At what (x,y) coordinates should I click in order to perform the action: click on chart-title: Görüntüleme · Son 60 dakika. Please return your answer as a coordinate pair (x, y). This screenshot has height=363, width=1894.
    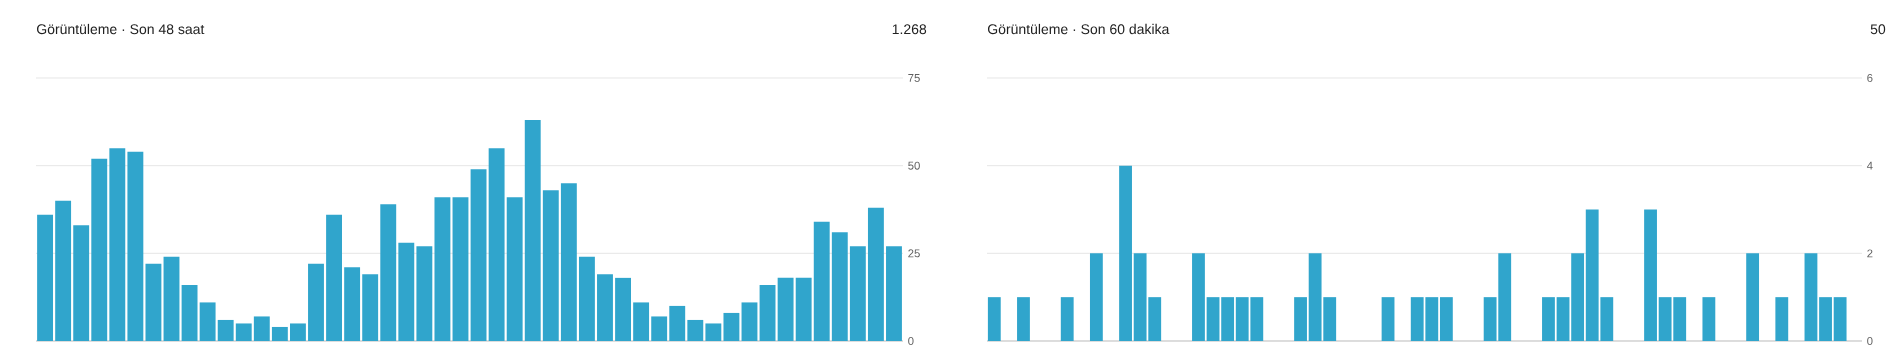
    Looking at the image, I should click on (1078, 29).